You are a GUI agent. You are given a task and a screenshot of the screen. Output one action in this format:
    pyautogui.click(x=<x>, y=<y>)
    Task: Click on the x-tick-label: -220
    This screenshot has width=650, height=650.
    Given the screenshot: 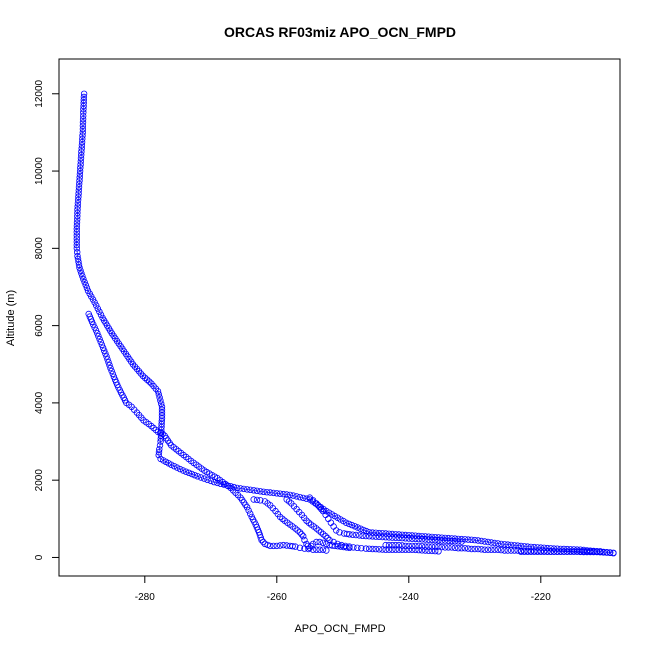 What is the action you would take?
    pyautogui.click(x=541, y=597)
    